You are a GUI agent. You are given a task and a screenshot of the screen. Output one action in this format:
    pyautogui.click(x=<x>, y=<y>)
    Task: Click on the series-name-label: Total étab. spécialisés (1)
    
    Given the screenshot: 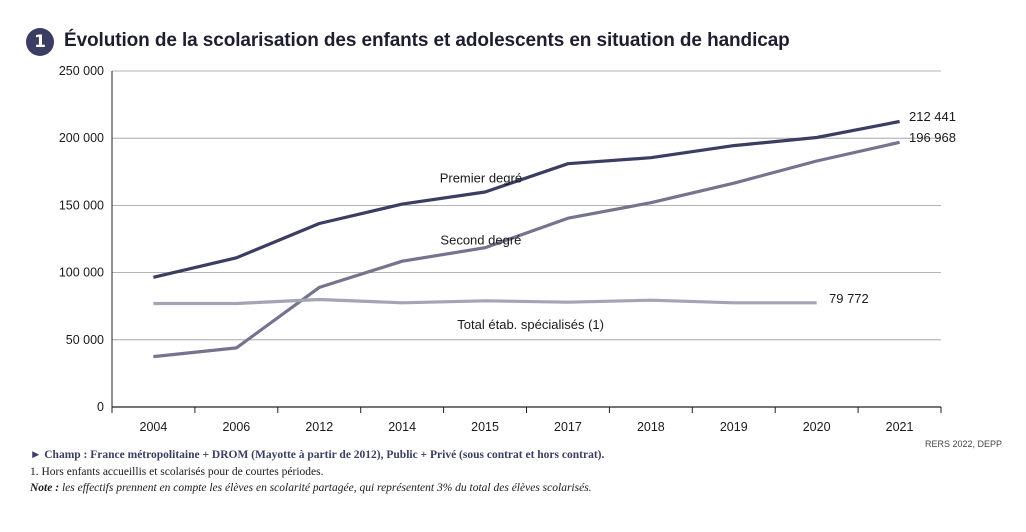 What is the action you would take?
    pyautogui.click(x=530, y=324)
    